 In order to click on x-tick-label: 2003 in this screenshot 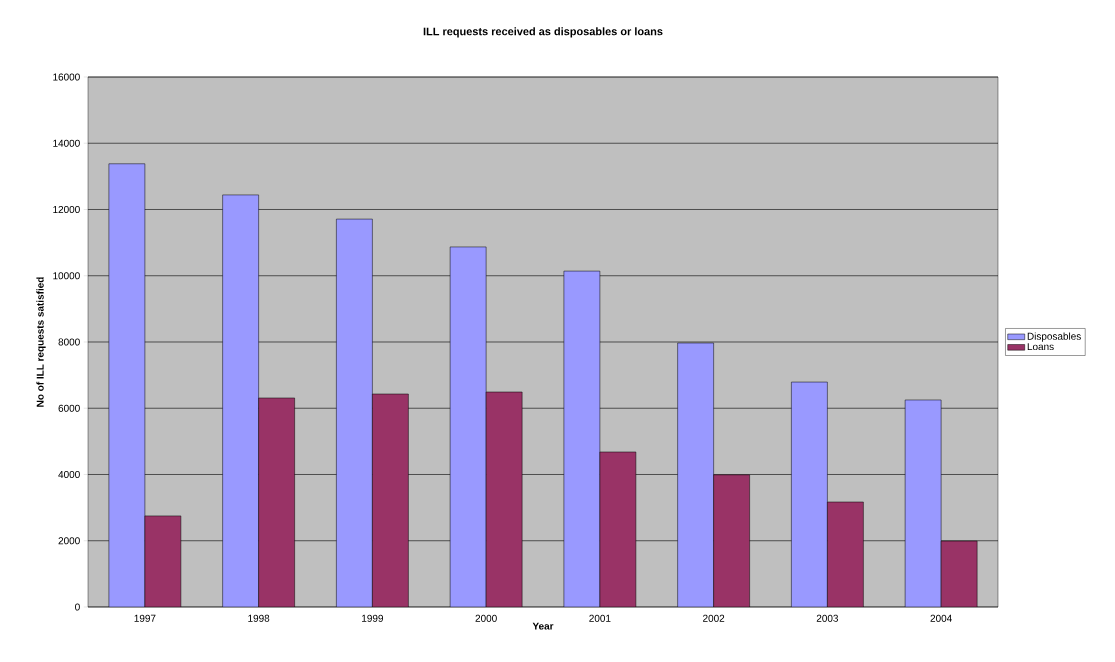, I will do `click(827, 618)`.